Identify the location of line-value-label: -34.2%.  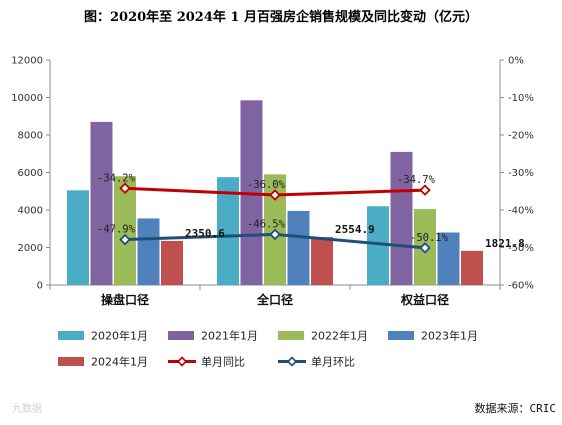
(116, 178).